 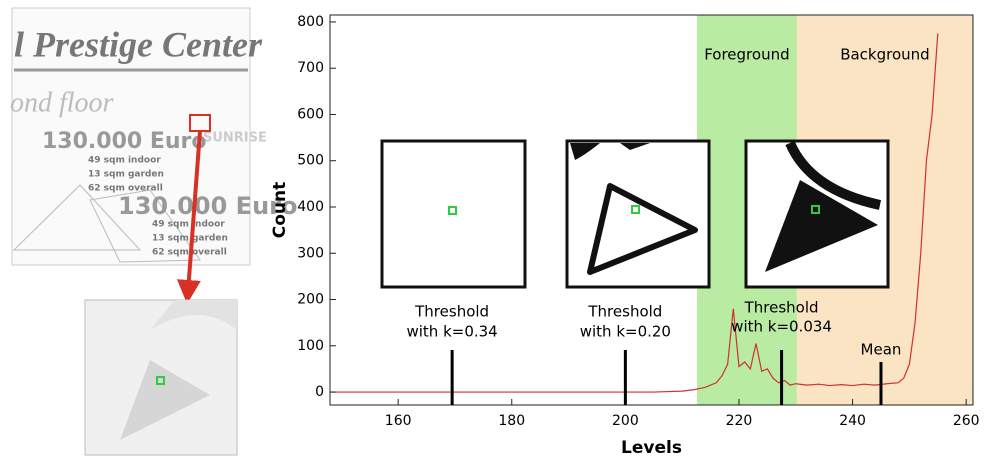 What do you see at coordinates (966, 421) in the screenshot?
I see `x-tick-label: 260` at bounding box center [966, 421].